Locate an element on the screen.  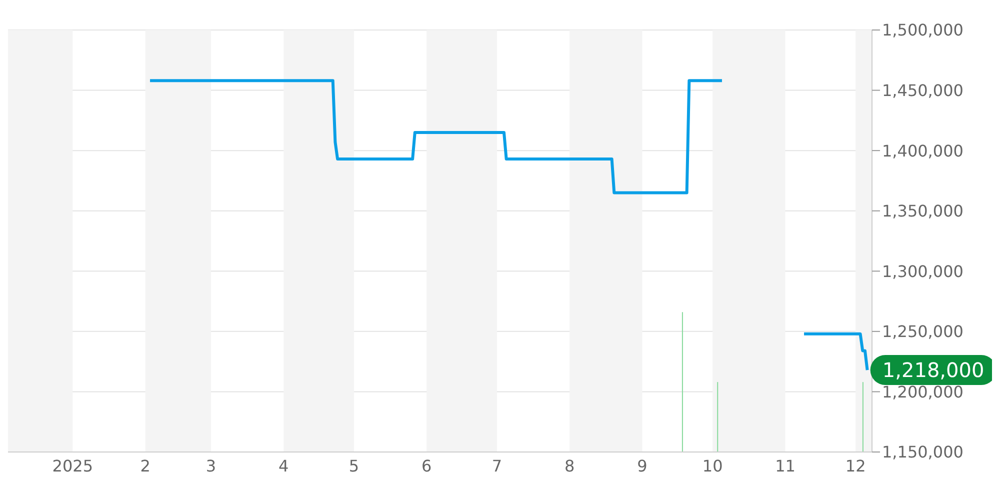
x-tick-label: 11 is located at coordinates (785, 466).